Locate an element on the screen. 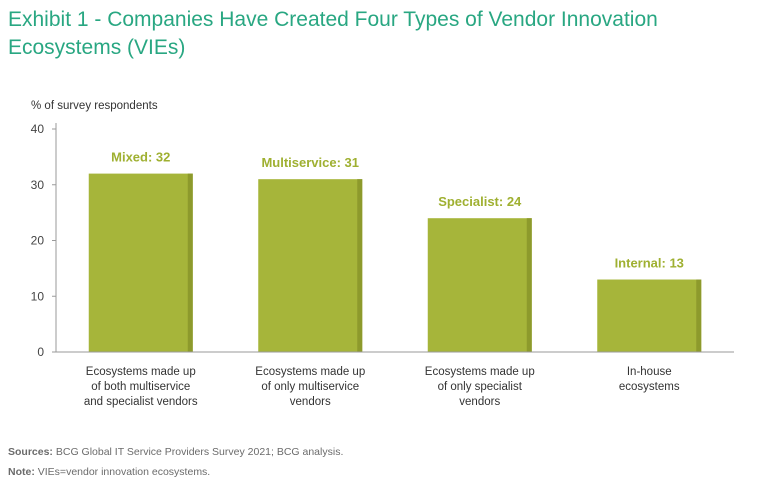 Image resolution: width=768 pixels, height=498 pixels. note: Note: VIEs=vendor innovation ecosystems. is located at coordinates (175, 472).